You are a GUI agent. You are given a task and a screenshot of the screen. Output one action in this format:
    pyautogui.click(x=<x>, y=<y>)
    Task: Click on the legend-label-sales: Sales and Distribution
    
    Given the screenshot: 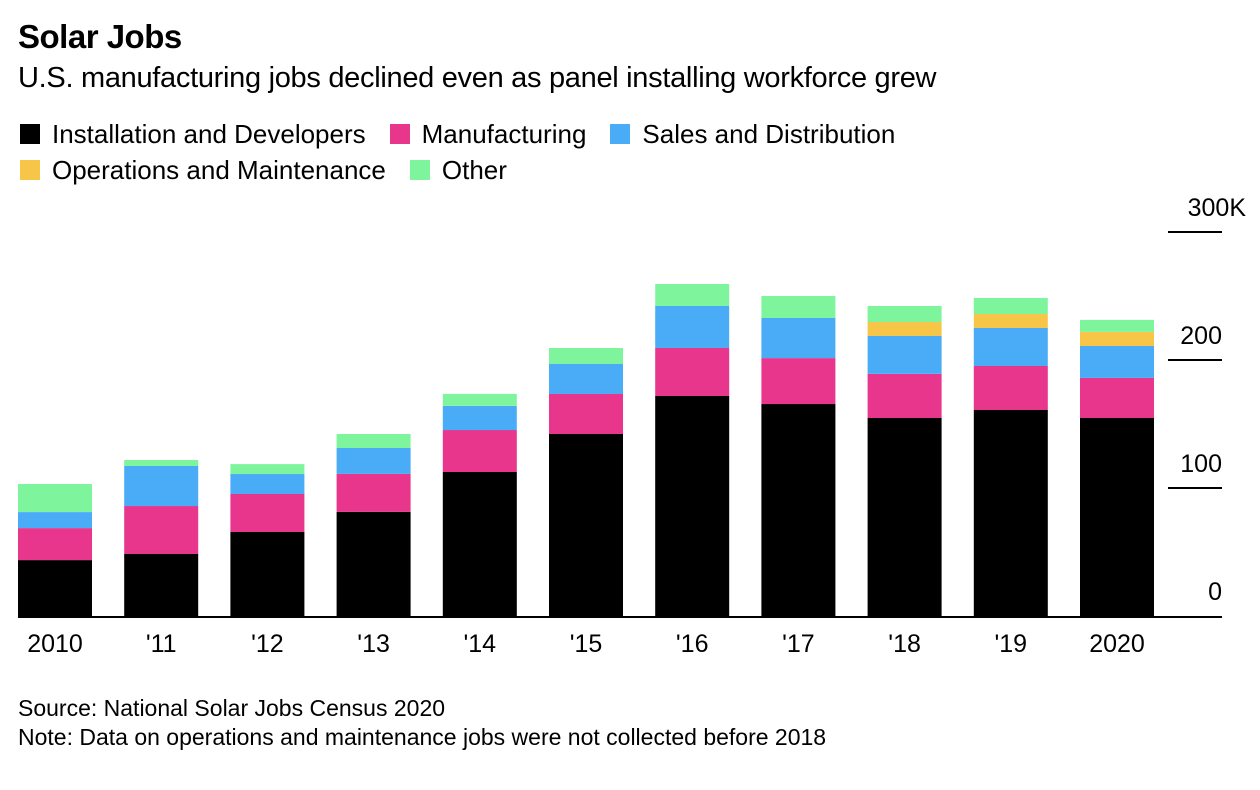 What is the action you would take?
    pyautogui.click(x=769, y=133)
    